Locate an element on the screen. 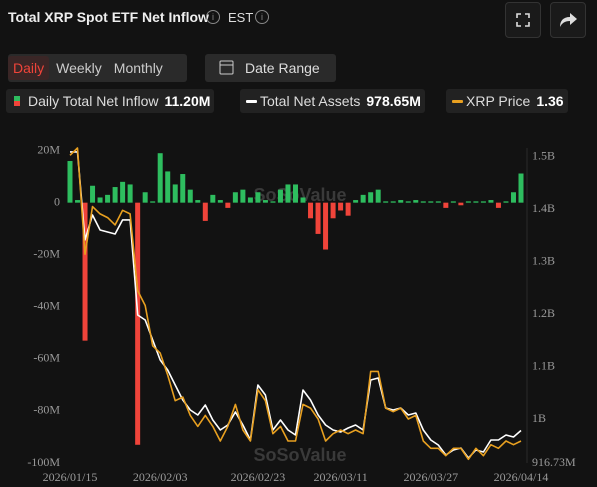 The image size is (597, 487). legend-item: Daily Total Net Inflow 11.20M is located at coordinates (110, 101).